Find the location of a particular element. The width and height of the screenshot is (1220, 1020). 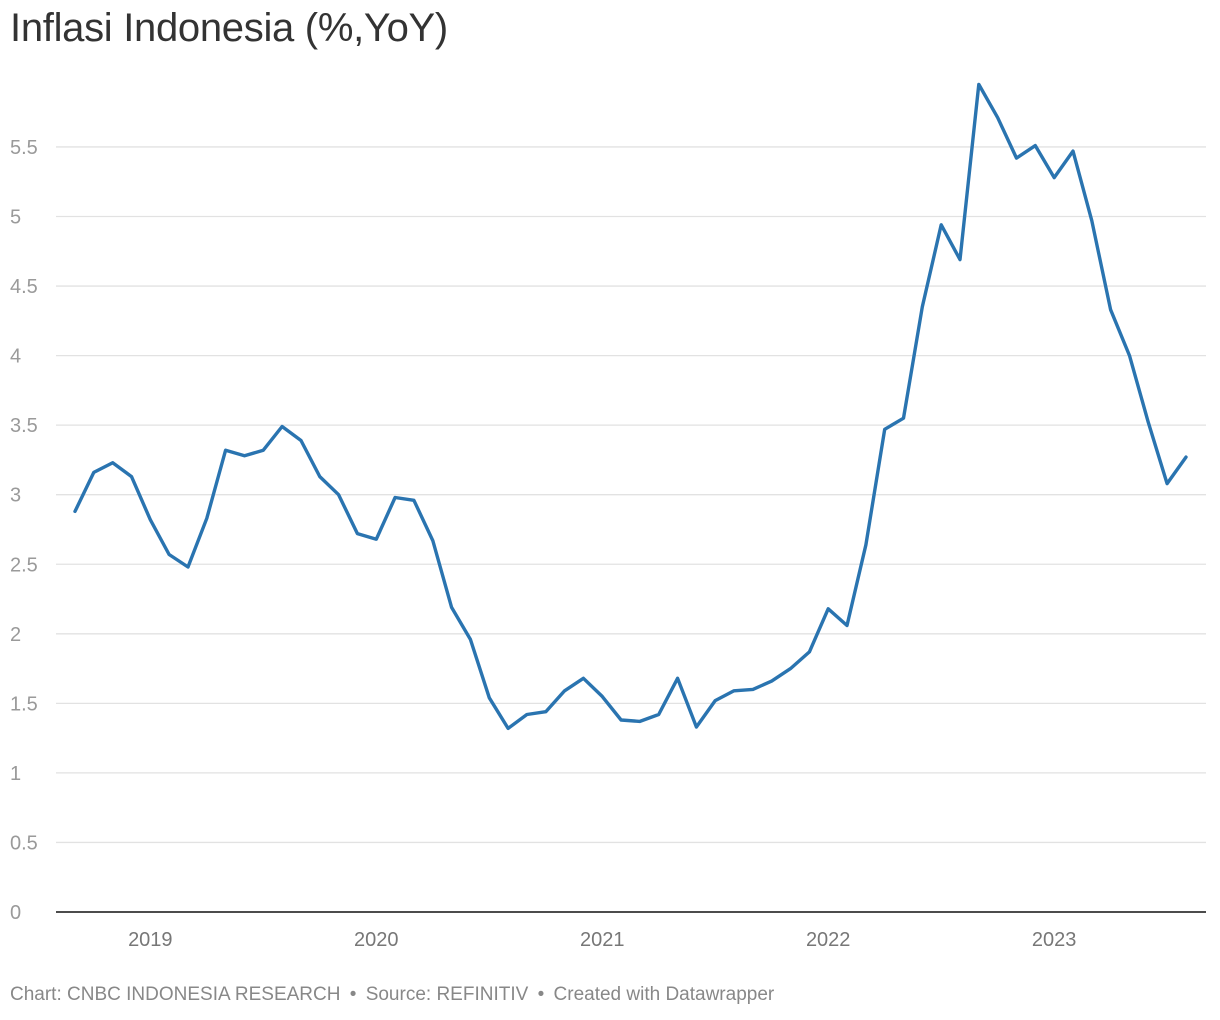

y-tick-label: 4.5 is located at coordinates (24, 287).